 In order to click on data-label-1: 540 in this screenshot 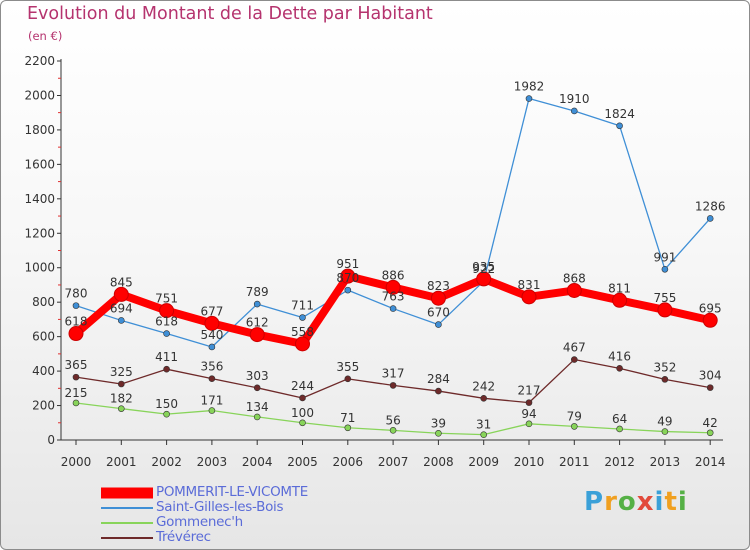, I will do `click(211, 335)`.